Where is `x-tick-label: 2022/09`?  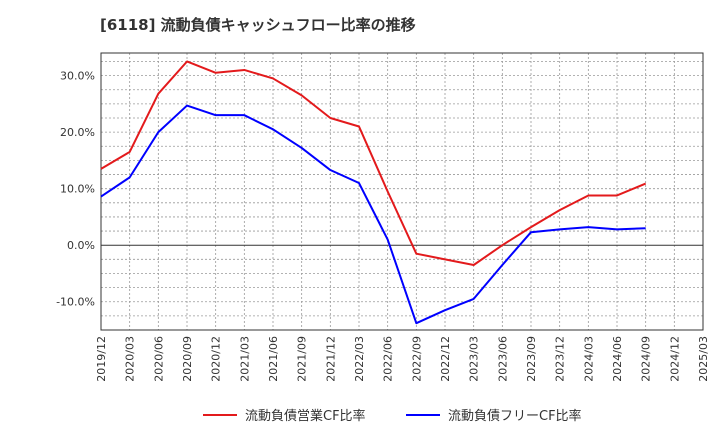 x-tick-label: 2022/09 is located at coordinates (416, 359).